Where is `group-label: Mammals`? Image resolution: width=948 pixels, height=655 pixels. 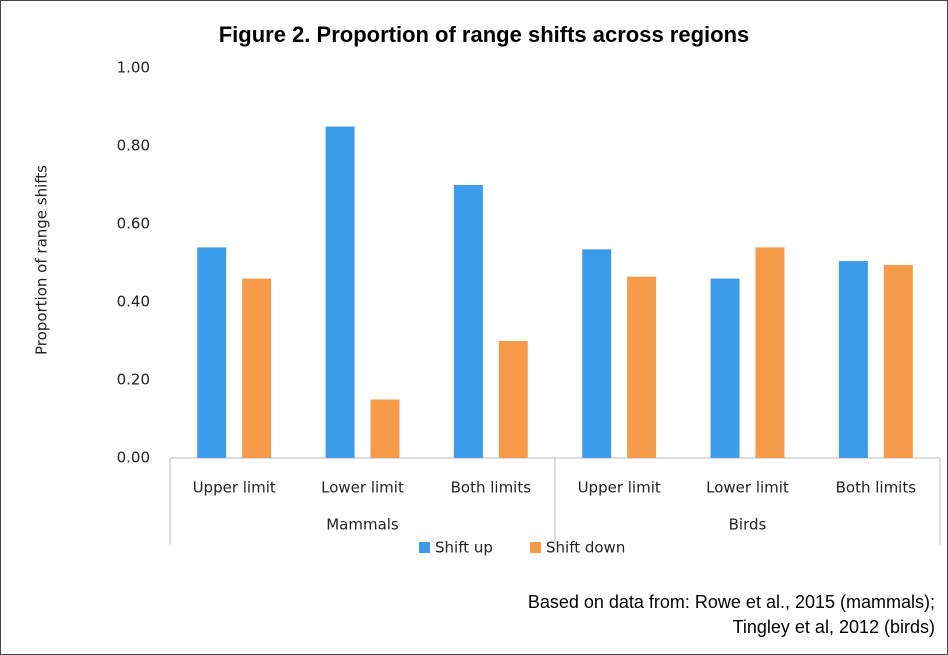
group-label: Mammals is located at coordinates (362, 525).